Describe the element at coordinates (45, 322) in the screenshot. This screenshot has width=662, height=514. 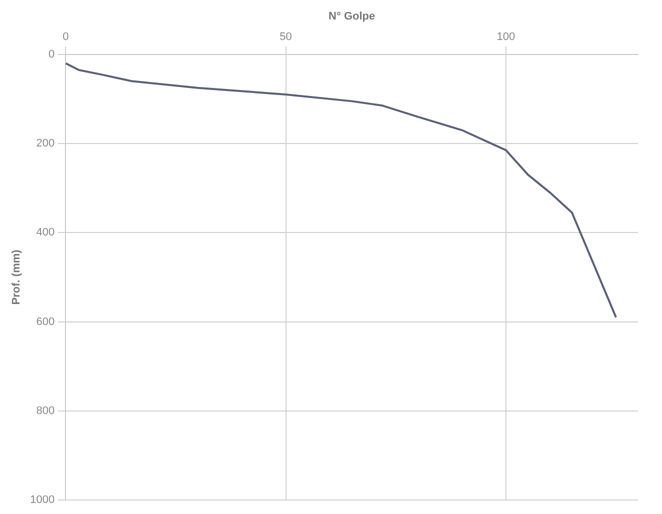
I see `y-tick-label: 600` at that location.